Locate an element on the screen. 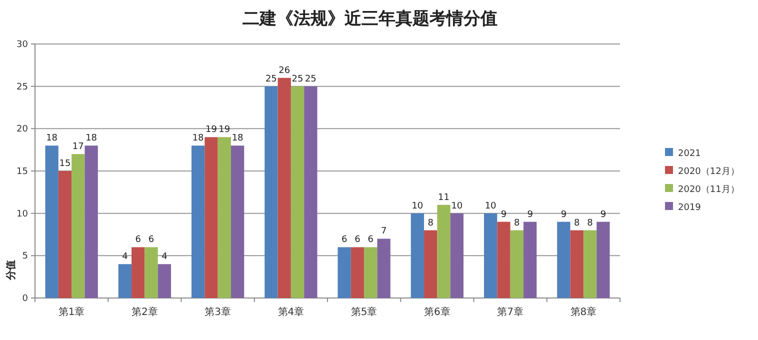 The width and height of the screenshot is (758, 340). x-tick-label: 第8章 is located at coordinates (583, 312).